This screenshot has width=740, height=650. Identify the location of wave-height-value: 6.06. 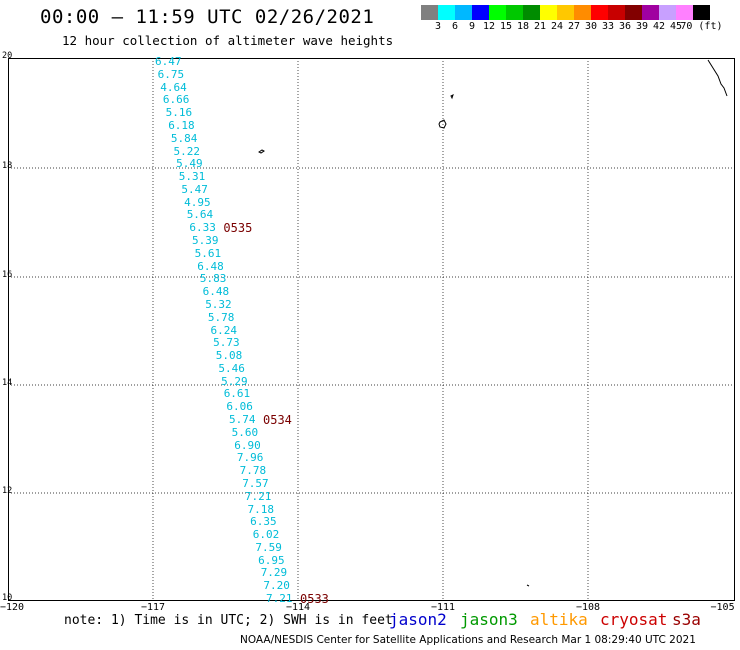
(239, 407).